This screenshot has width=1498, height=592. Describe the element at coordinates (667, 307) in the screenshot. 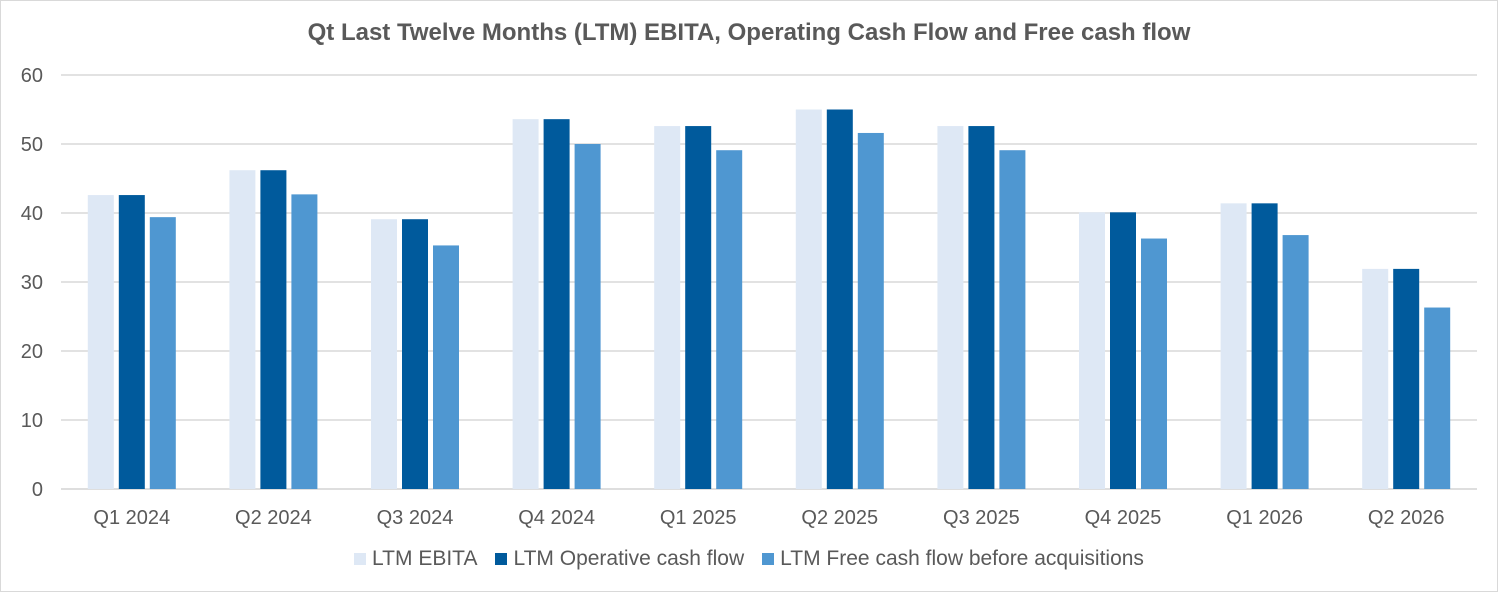

I see `bar-1-q1-2025` at that location.